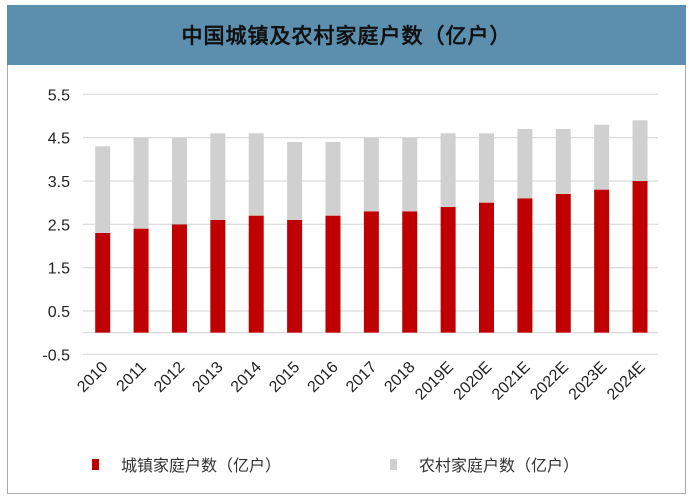  I want to click on x-tick-label: 2024E, so click(626, 381).